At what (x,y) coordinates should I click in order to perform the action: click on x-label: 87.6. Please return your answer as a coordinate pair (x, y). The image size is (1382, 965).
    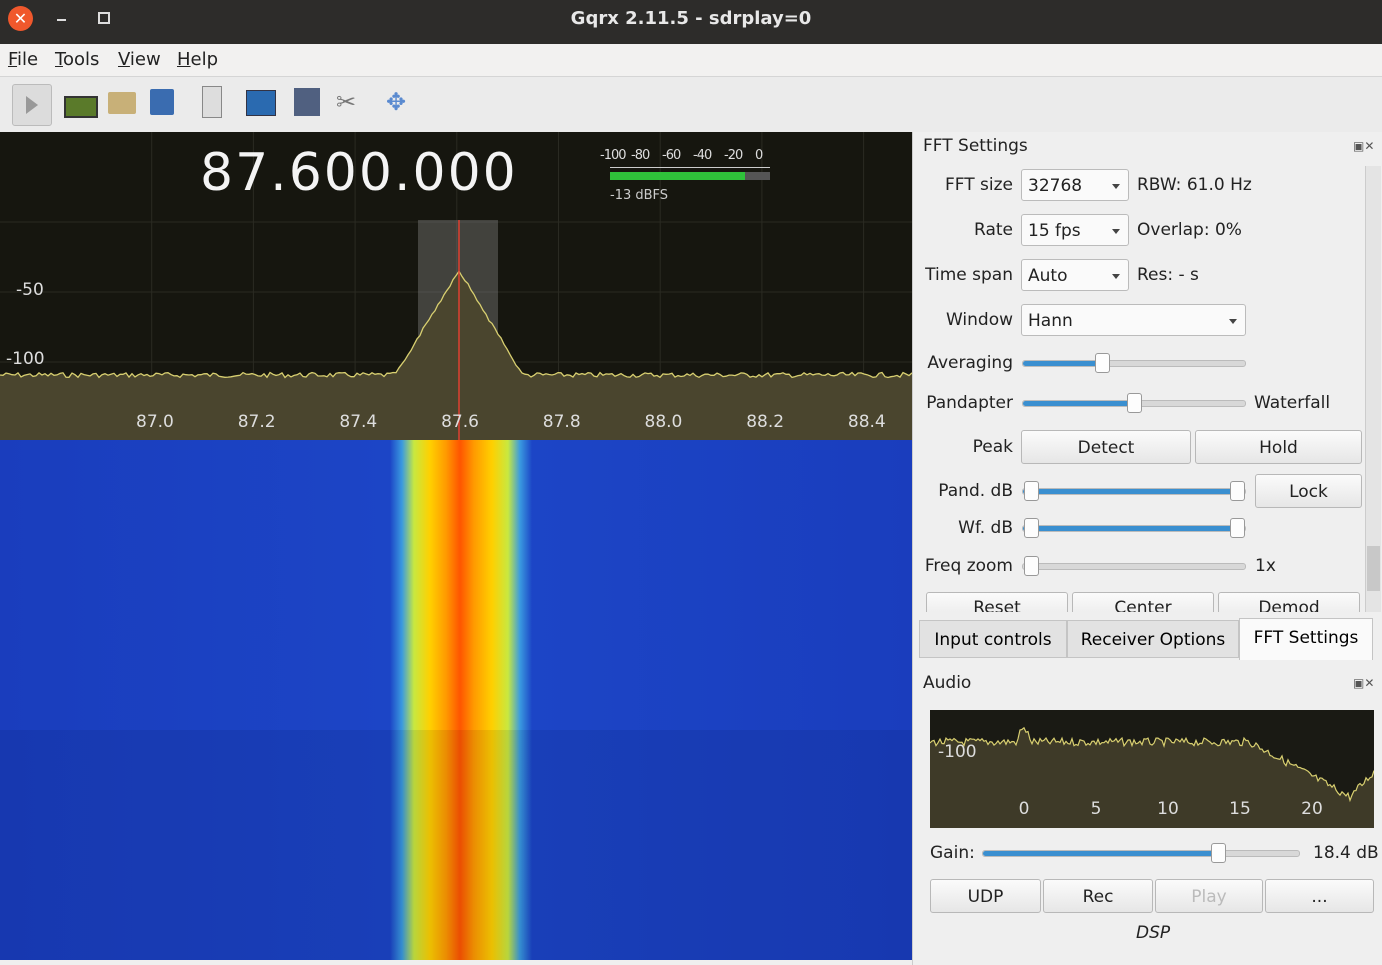
    Looking at the image, I should click on (460, 422).